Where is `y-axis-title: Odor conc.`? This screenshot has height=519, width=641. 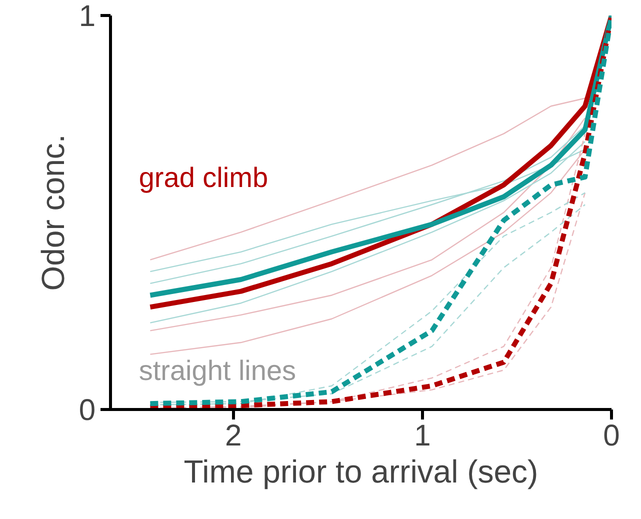
y-axis-title: Odor conc. is located at coordinates (52, 212).